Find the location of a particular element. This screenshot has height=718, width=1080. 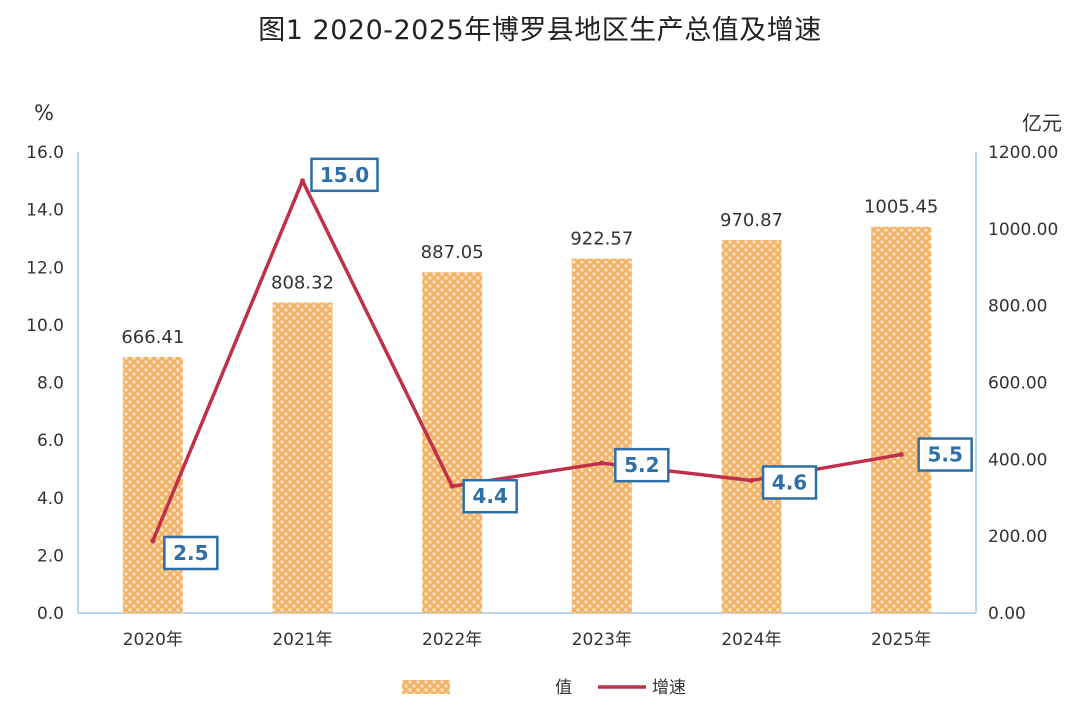

growth-value-label: 4.4 is located at coordinates (489, 496).